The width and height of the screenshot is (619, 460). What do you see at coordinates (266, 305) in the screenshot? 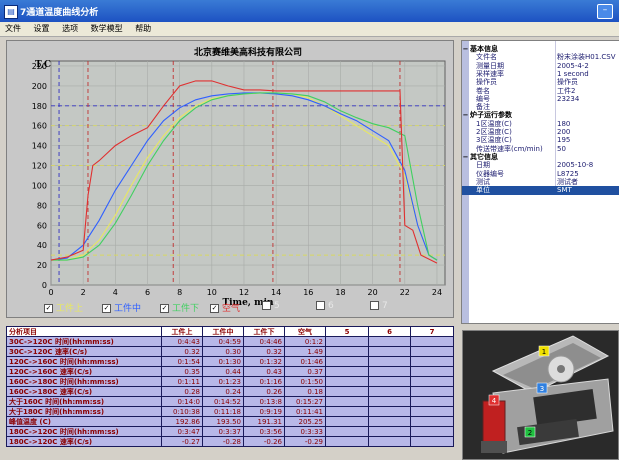
I see `checkbox-5-box` at bounding box center [266, 305].